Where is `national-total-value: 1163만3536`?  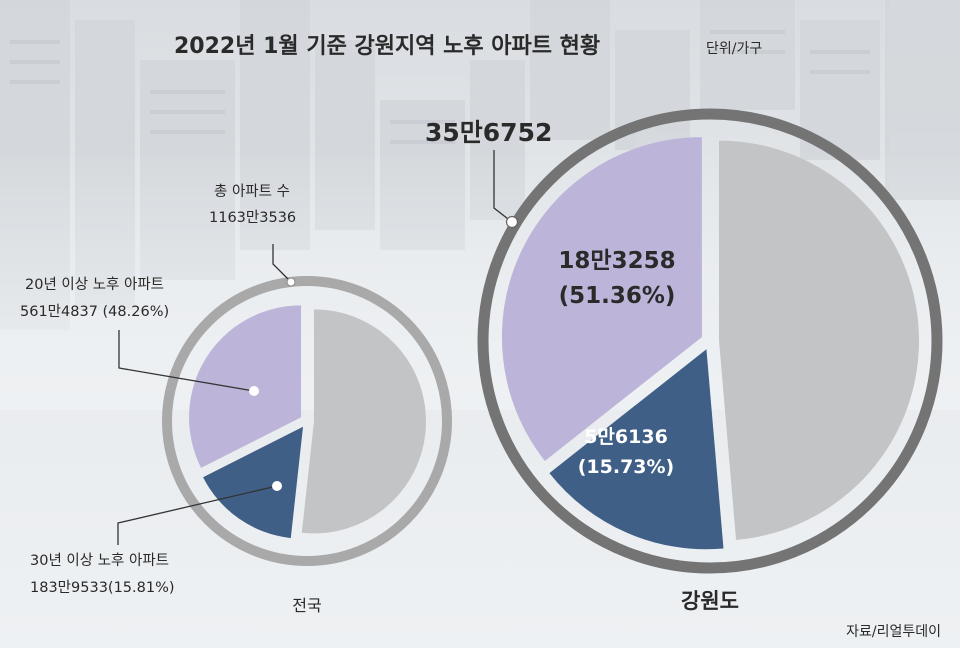 national-total-value: 1163만3536 is located at coordinates (252, 217).